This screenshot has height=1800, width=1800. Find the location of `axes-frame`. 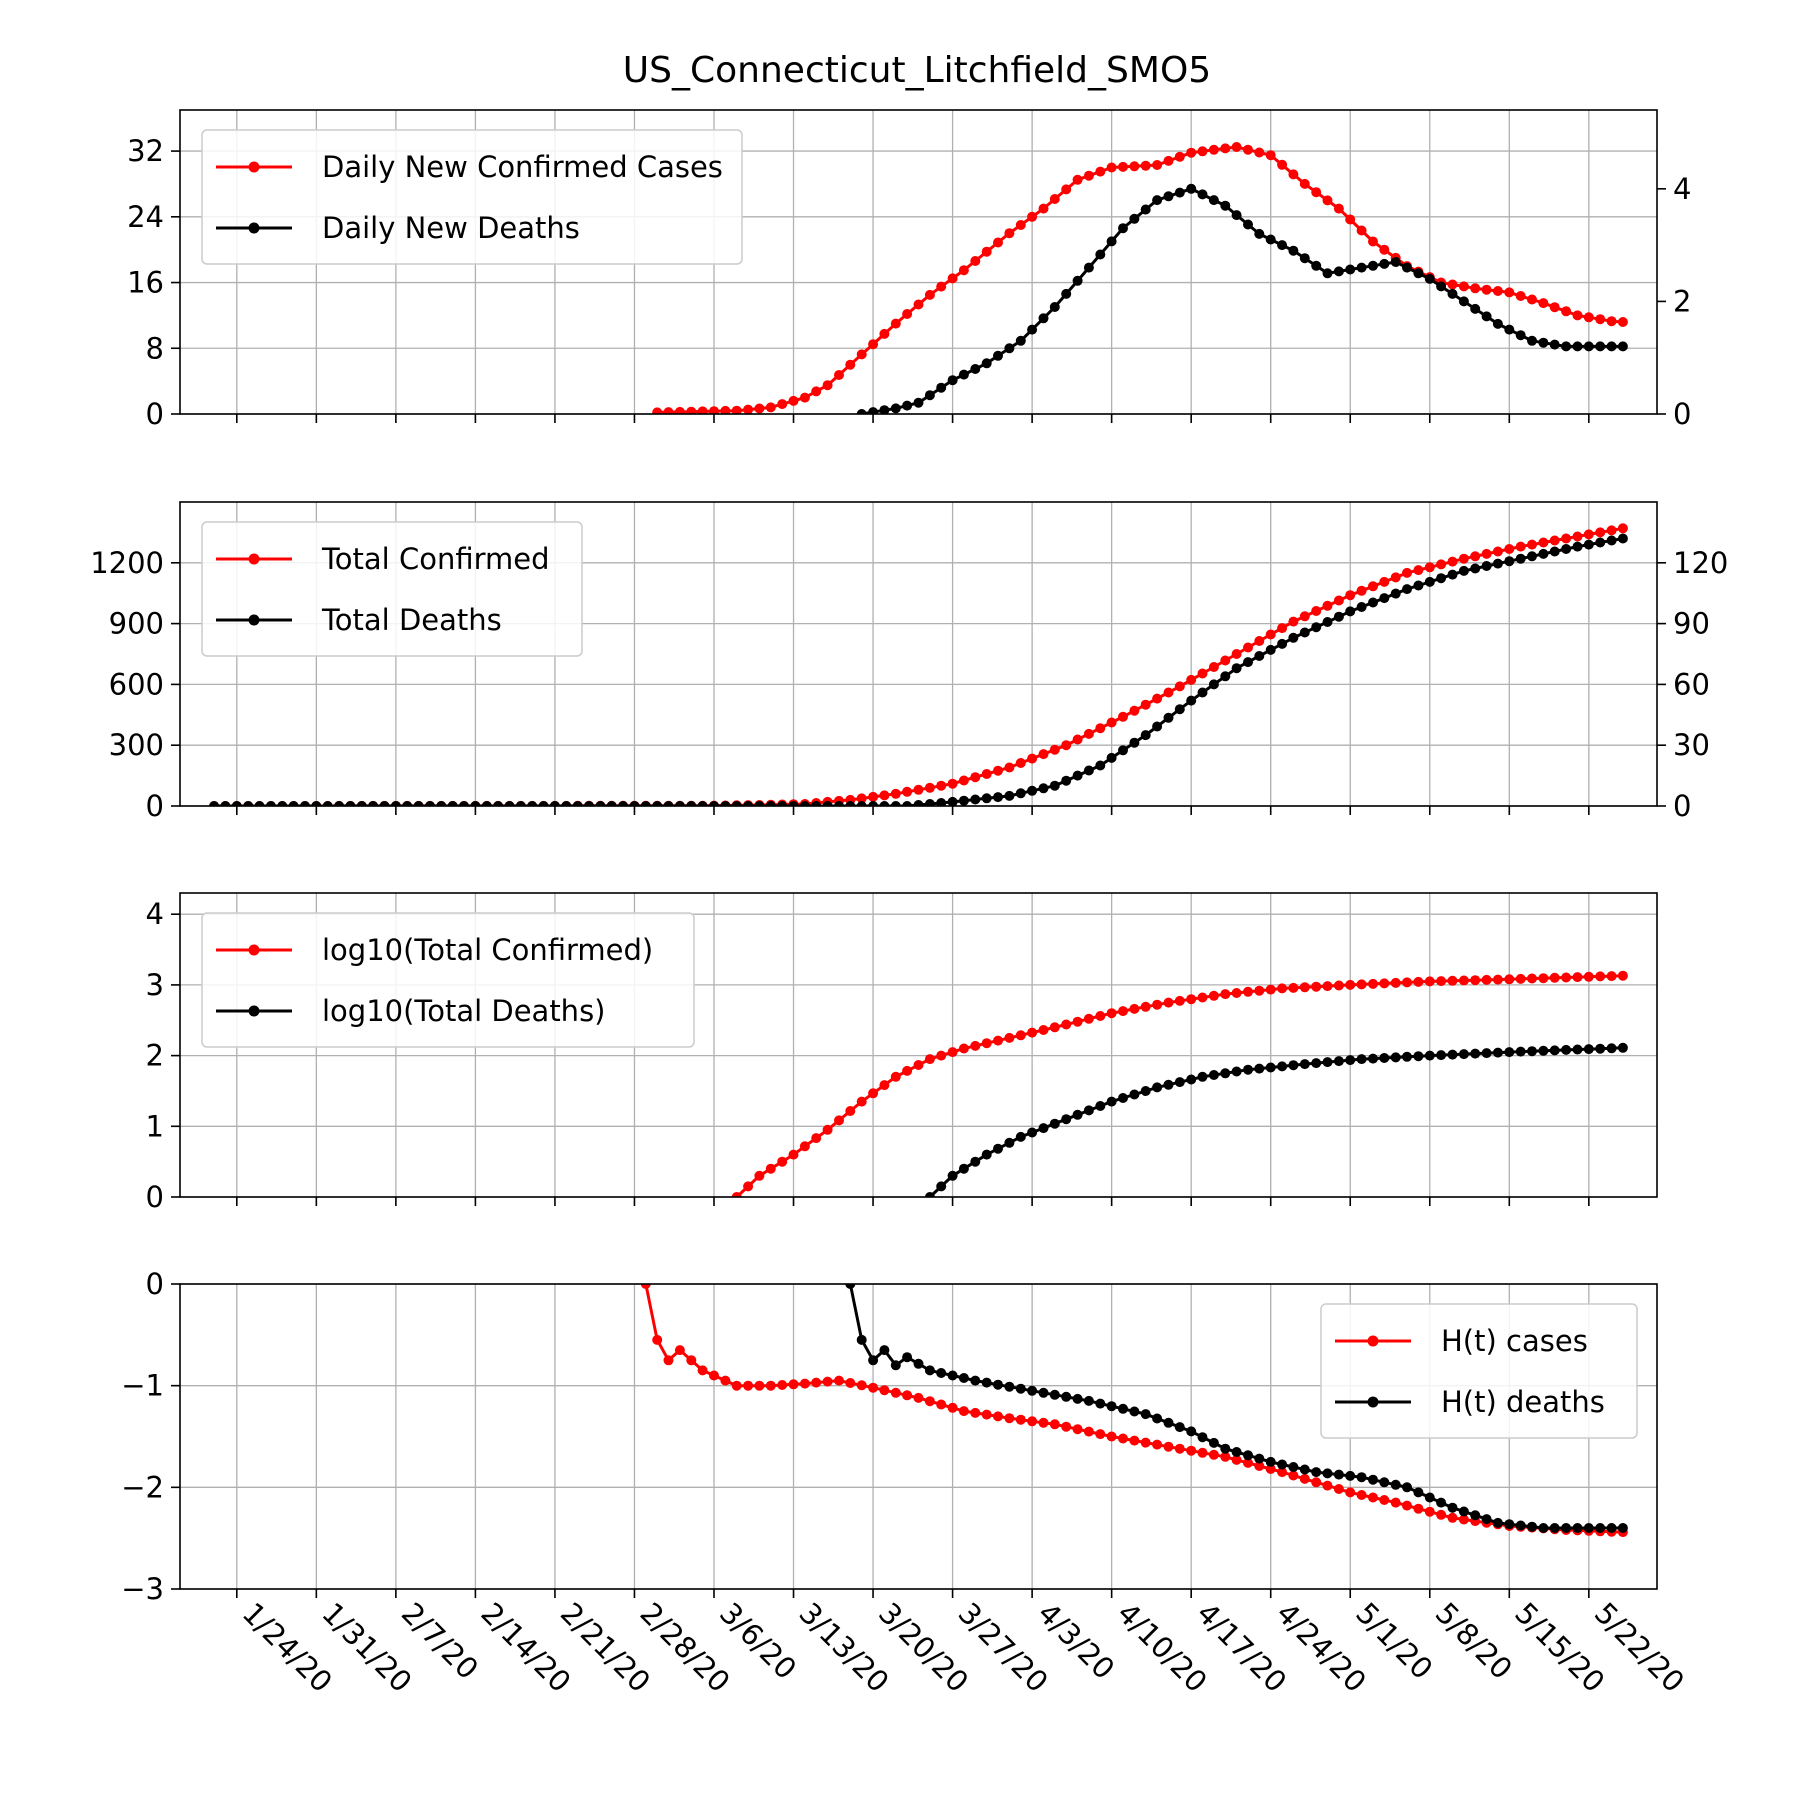

axes-frame is located at coordinates (918, 1045).